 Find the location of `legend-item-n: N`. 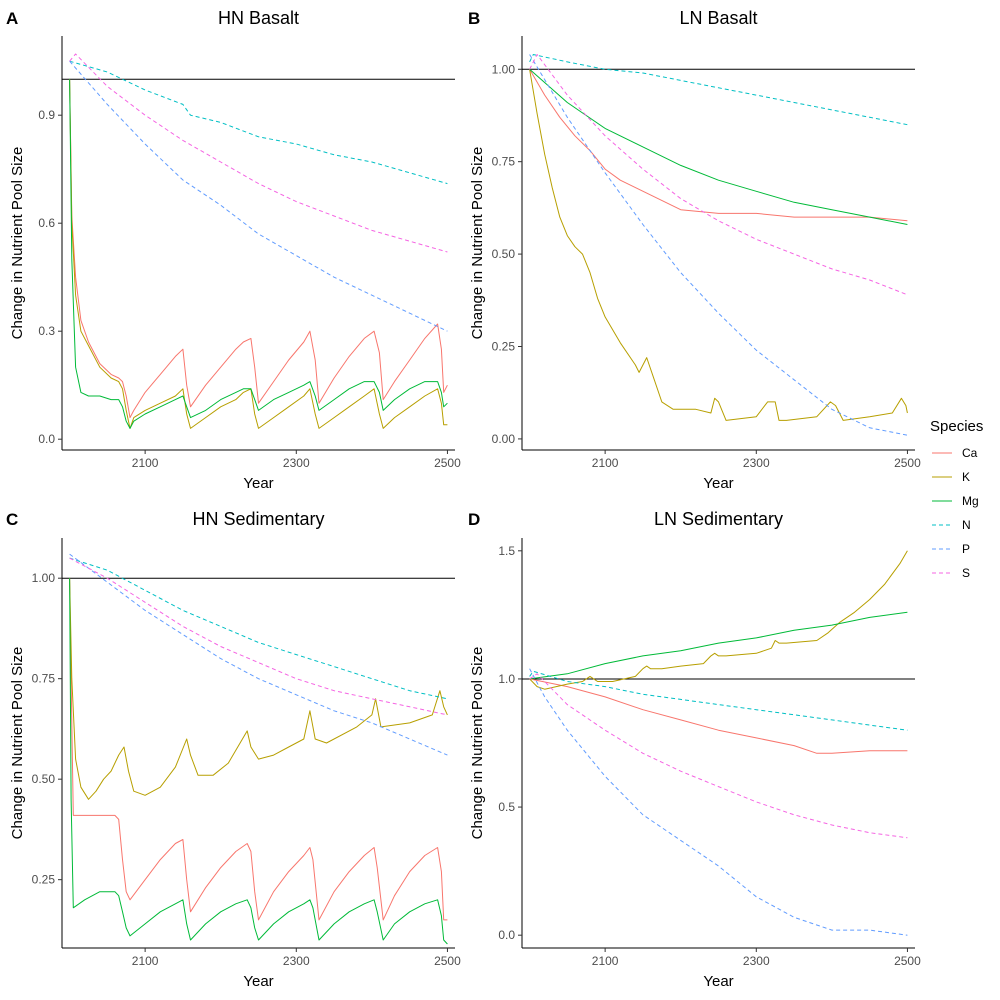

legend-item-n: N is located at coordinates (951, 525).